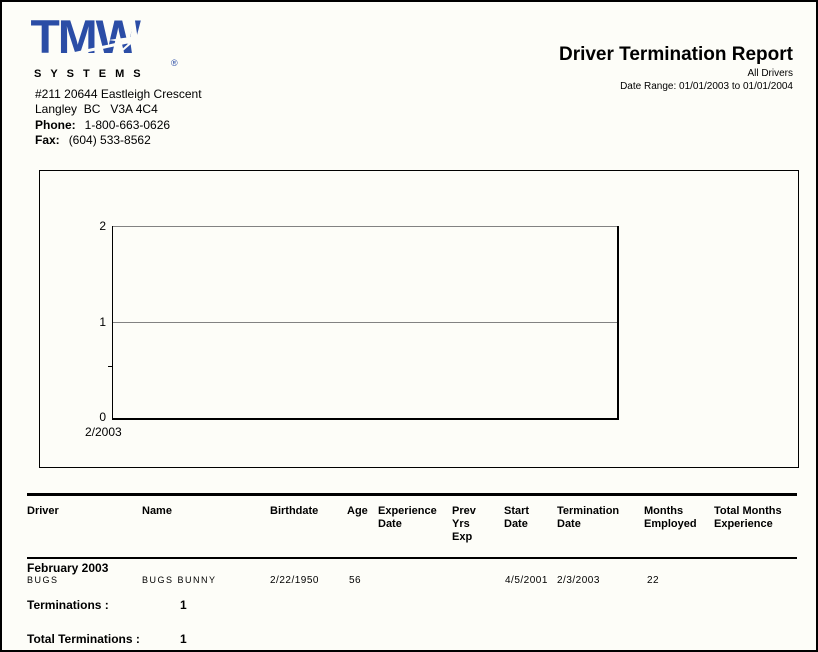  What do you see at coordinates (55, 125) in the screenshot?
I see `phone-label: Phone:` at bounding box center [55, 125].